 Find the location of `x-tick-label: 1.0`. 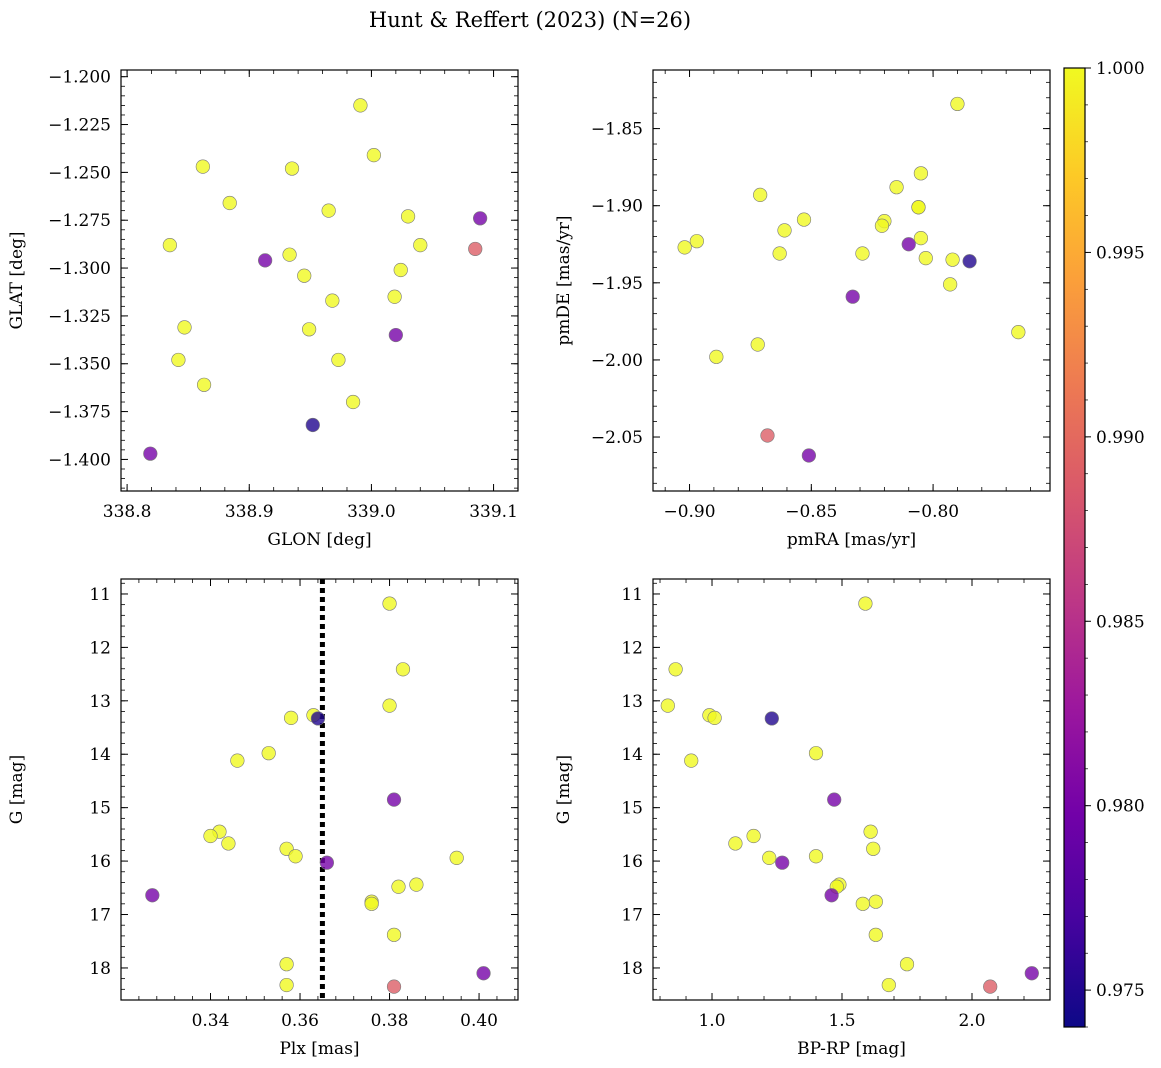

x-tick-label: 1.0 is located at coordinates (711, 1021).